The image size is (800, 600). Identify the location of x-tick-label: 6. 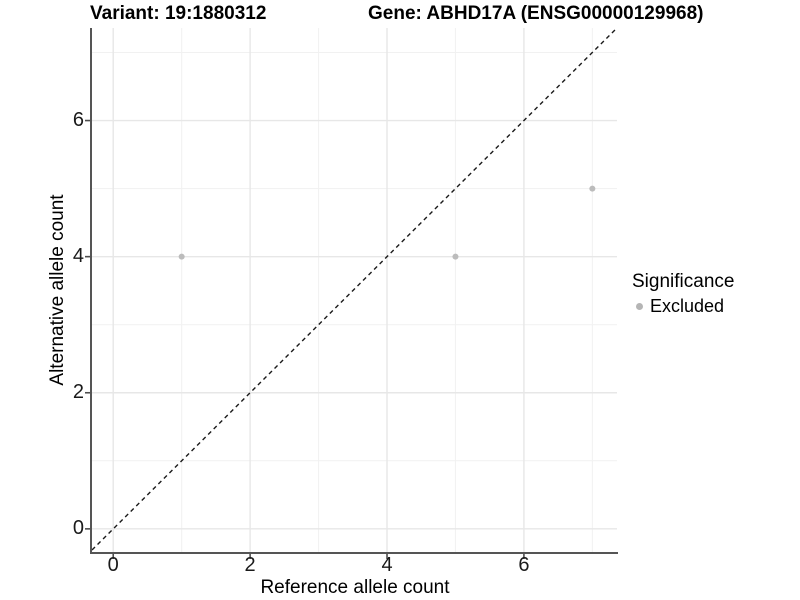
(524, 565).